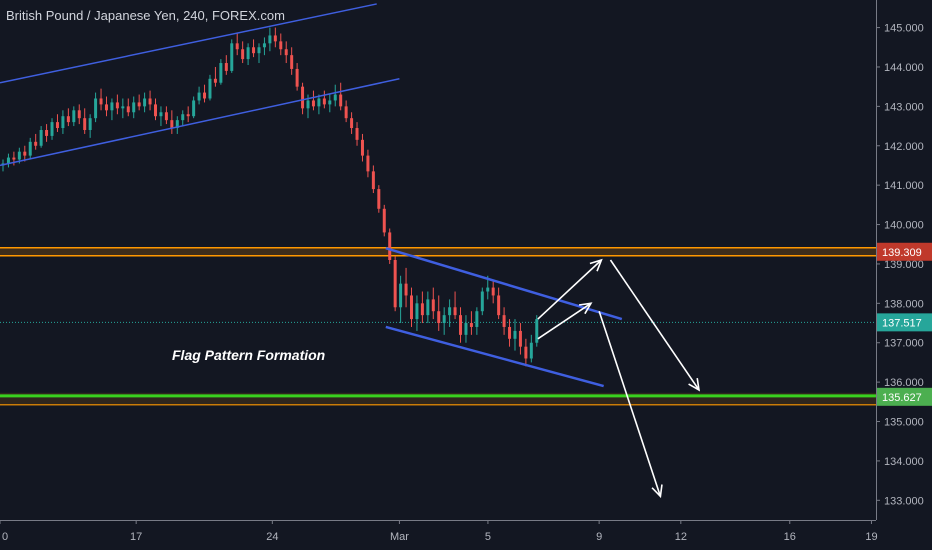 This screenshot has height=550, width=932. Describe the element at coordinates (904, 107) in the screenshot. I see `price-tick-label: 143.000` at that location.